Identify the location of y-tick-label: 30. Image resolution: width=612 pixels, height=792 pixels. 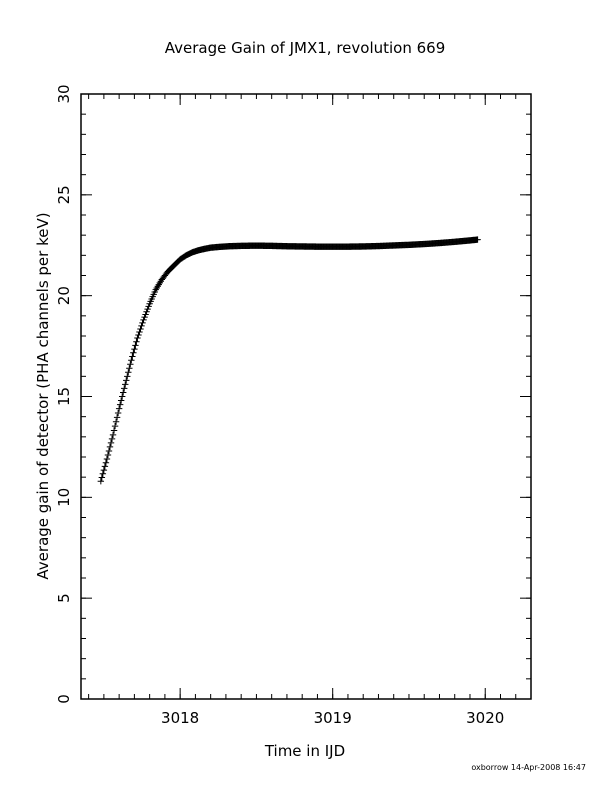
(64, 93).